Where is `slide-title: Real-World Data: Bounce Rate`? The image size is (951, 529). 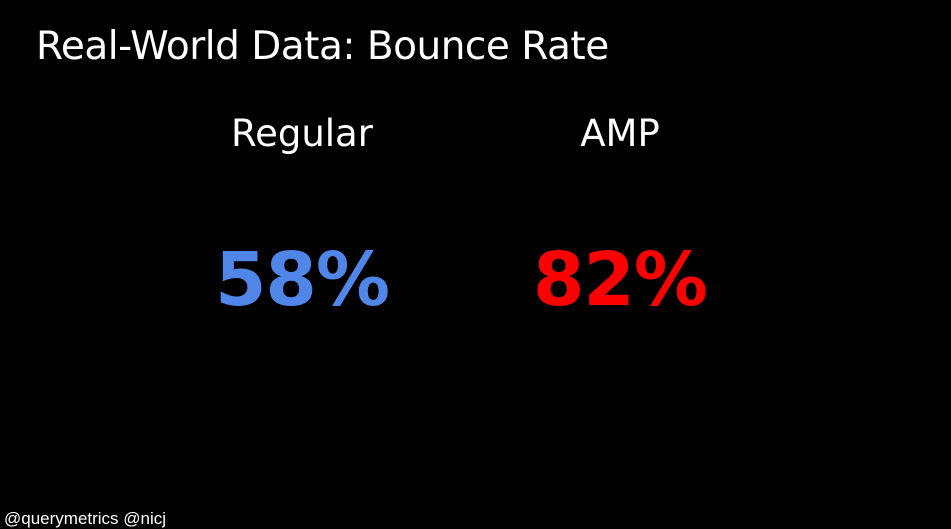 slide-title: Real-World Data: Bounce Rate is located at coordinates (322, 46).